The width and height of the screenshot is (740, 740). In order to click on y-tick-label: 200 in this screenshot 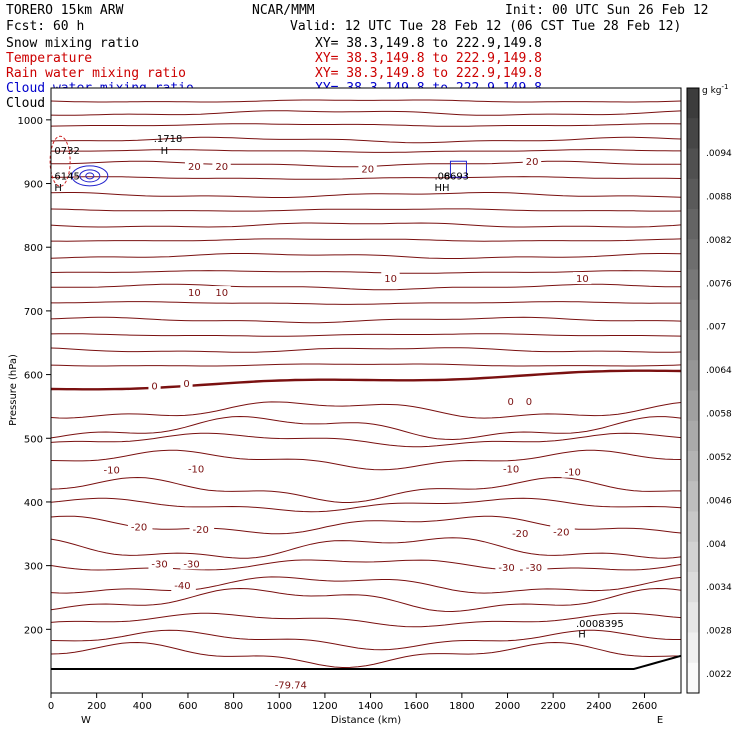, I will do `click(33, 630)`.